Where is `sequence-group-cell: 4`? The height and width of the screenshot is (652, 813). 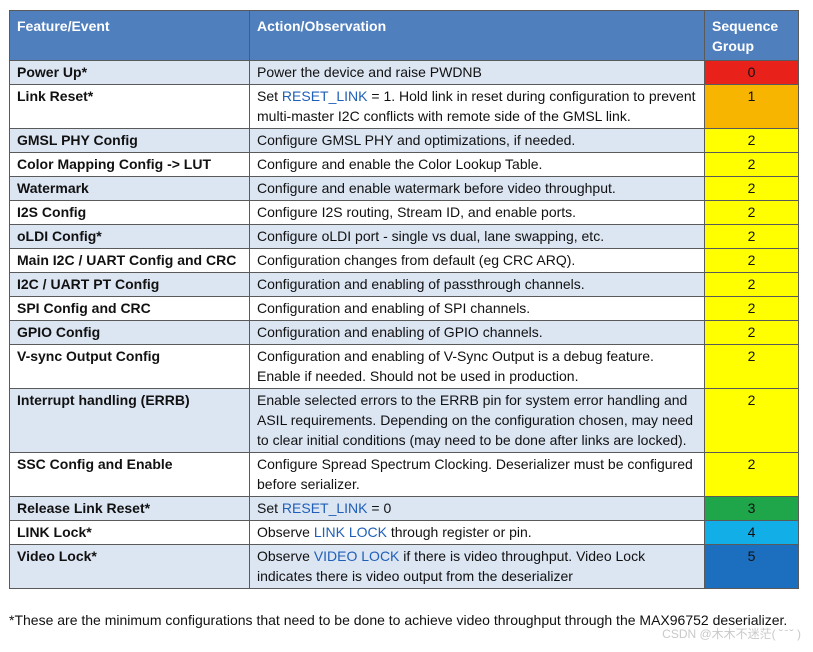
sequence-group-cell: 4 is located at coordinates (751, 532).